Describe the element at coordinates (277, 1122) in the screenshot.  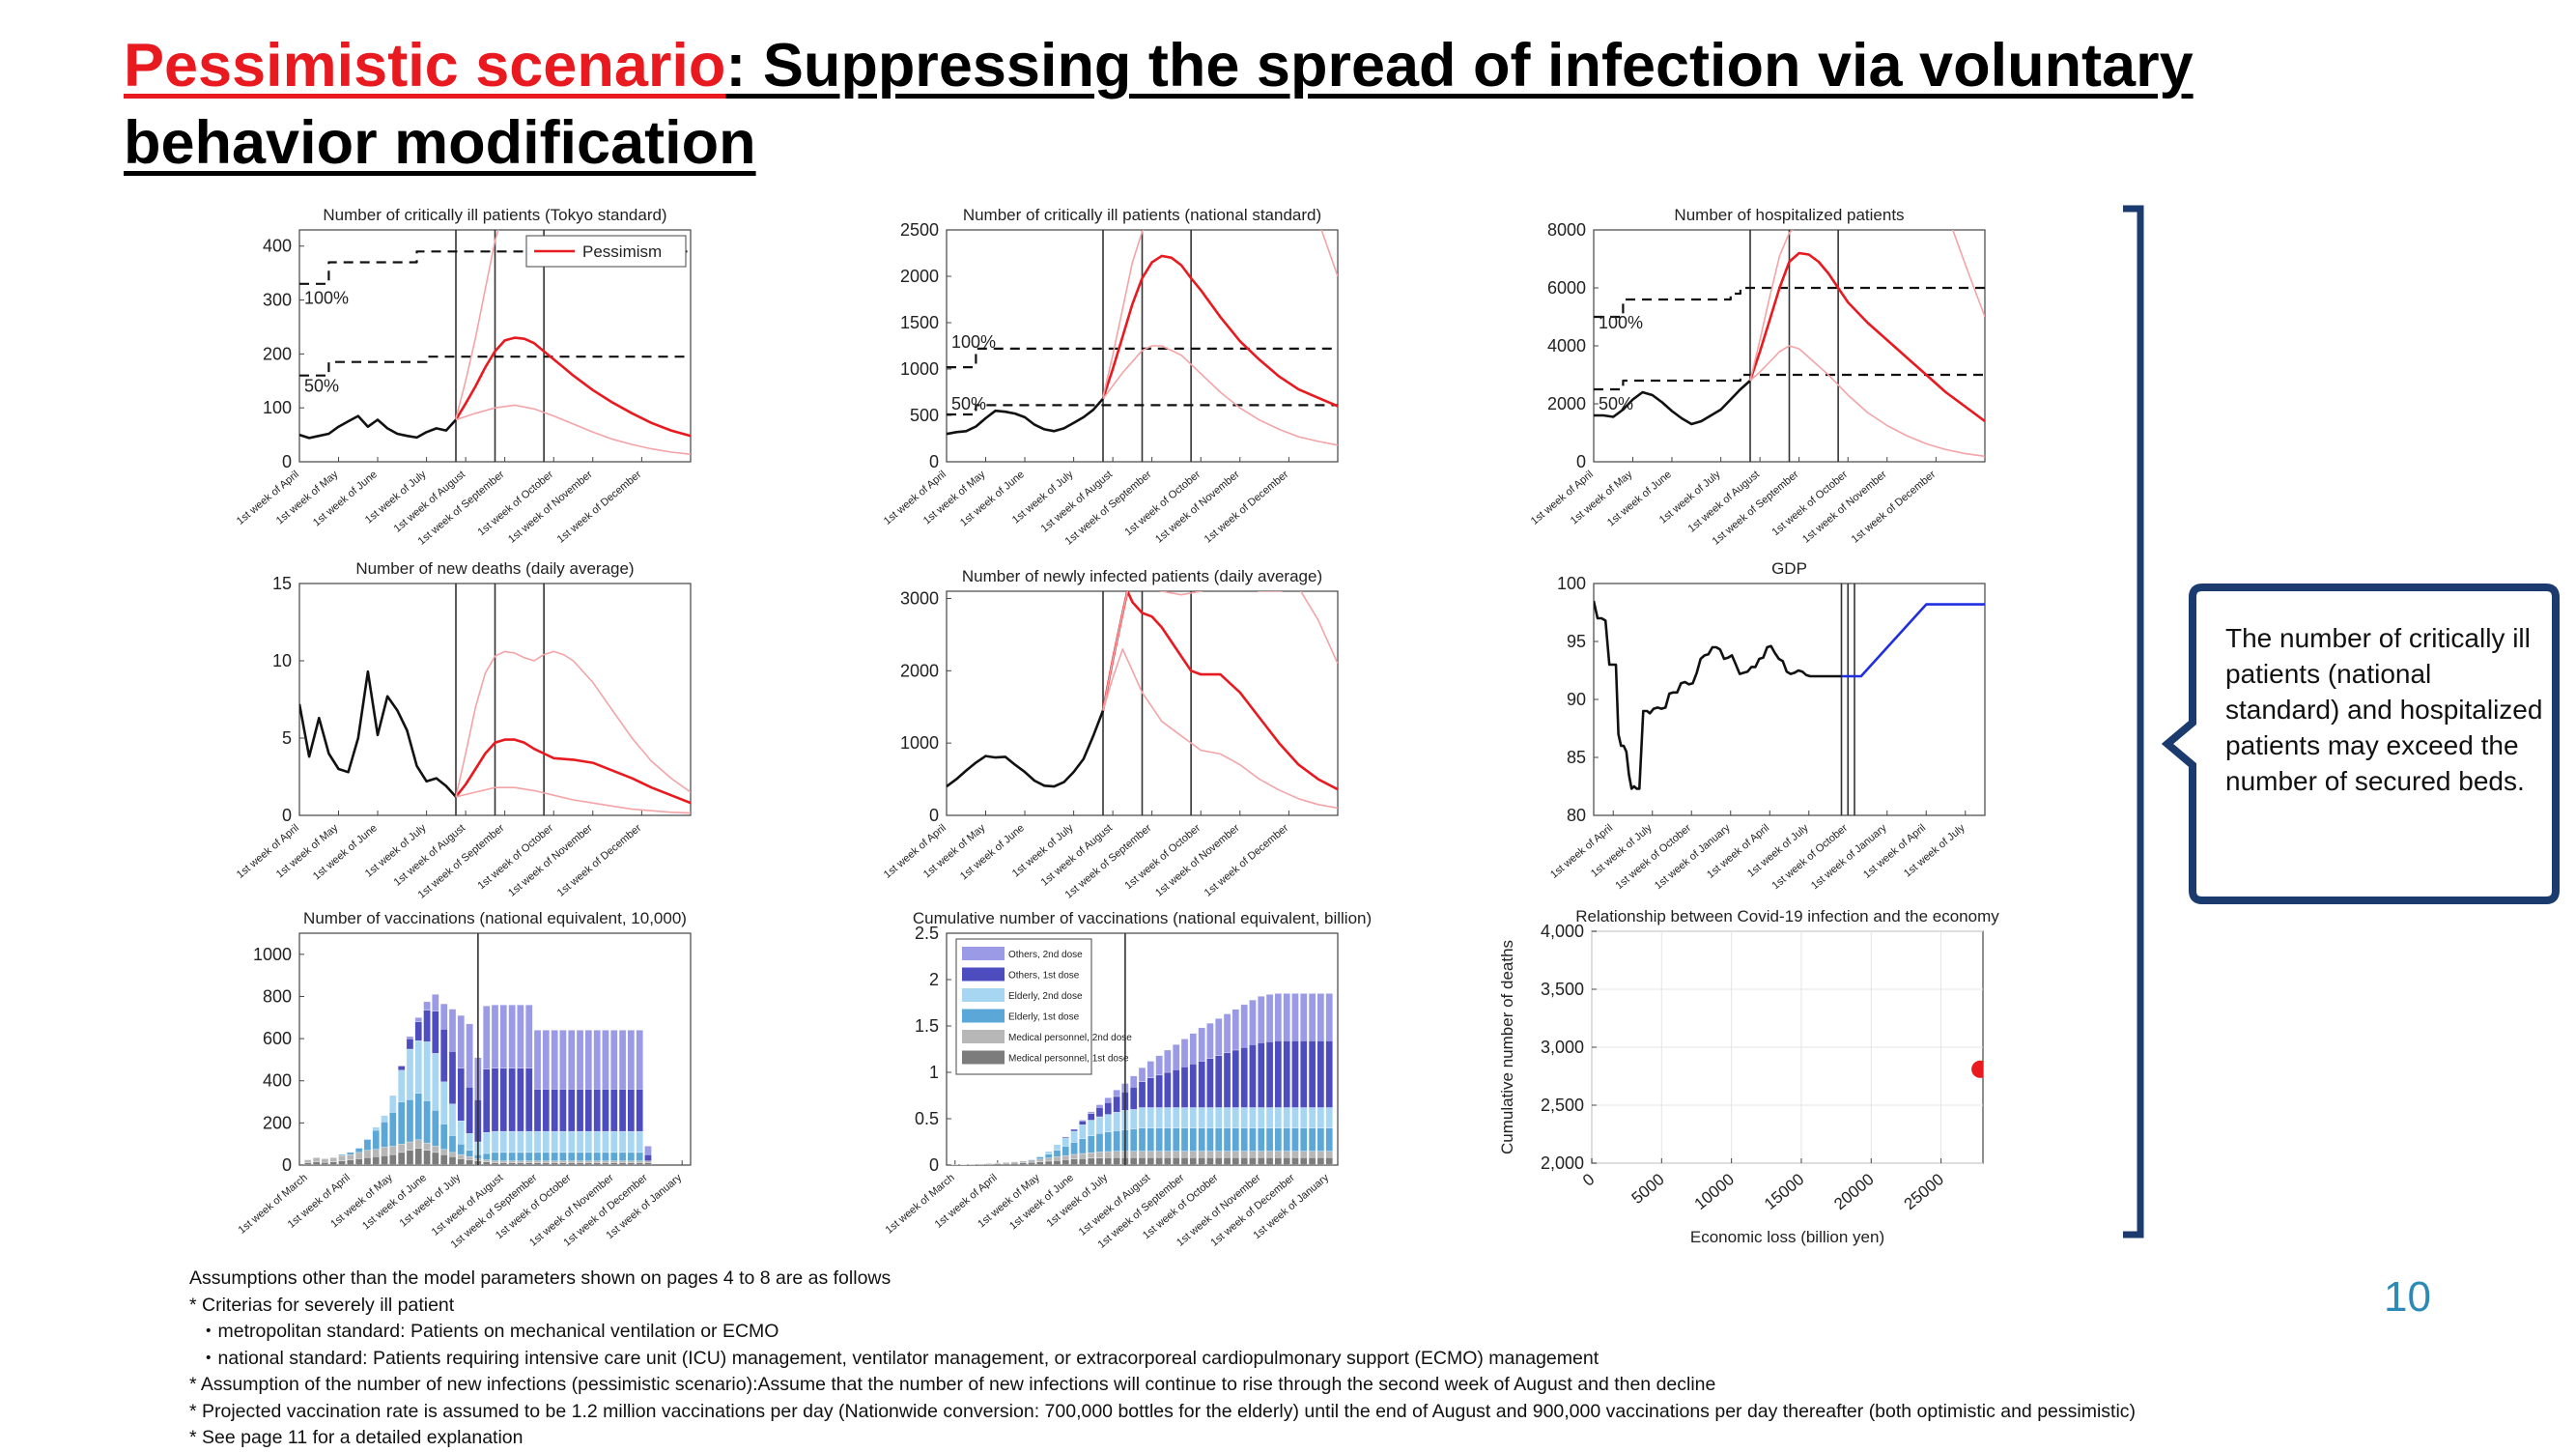
I see `y-tick-label: 200` at that location.